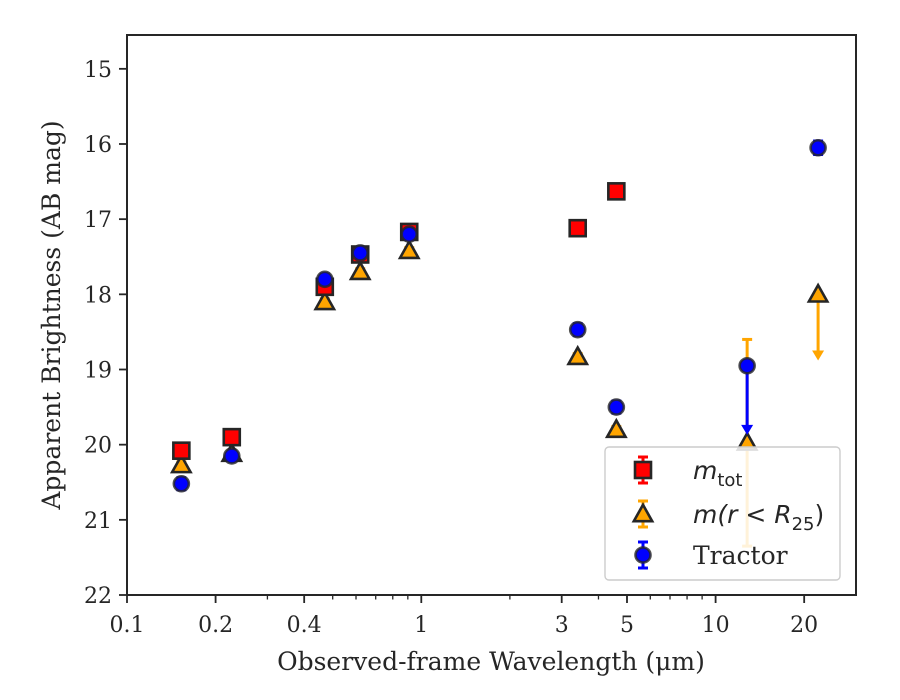 The width and height of the screenshot is (900, 700). Describe the element at coordinates (491, 661) in the screenshot. I see `x-axis-title: Observed-frame Wavelength (μm)` at that location.